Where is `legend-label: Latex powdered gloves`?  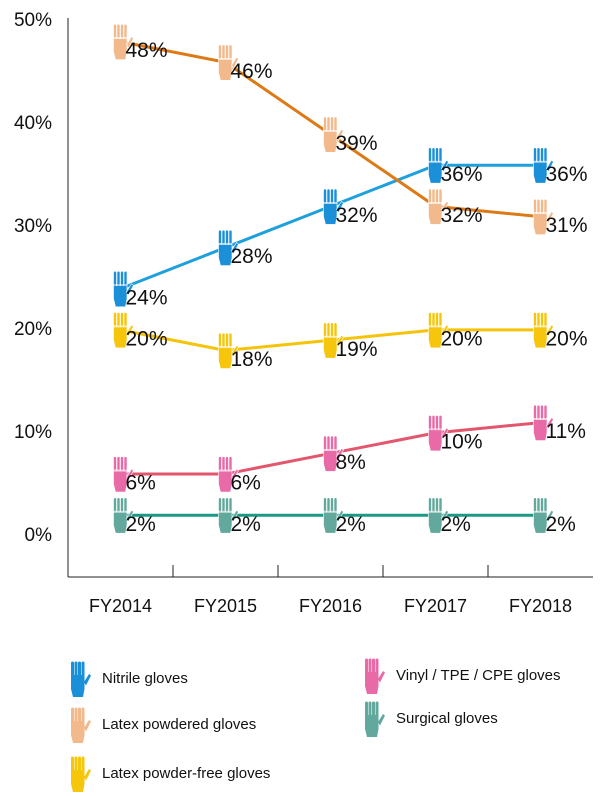 legend-label: Latex powdered gloves is located at coordinates (179, 724).